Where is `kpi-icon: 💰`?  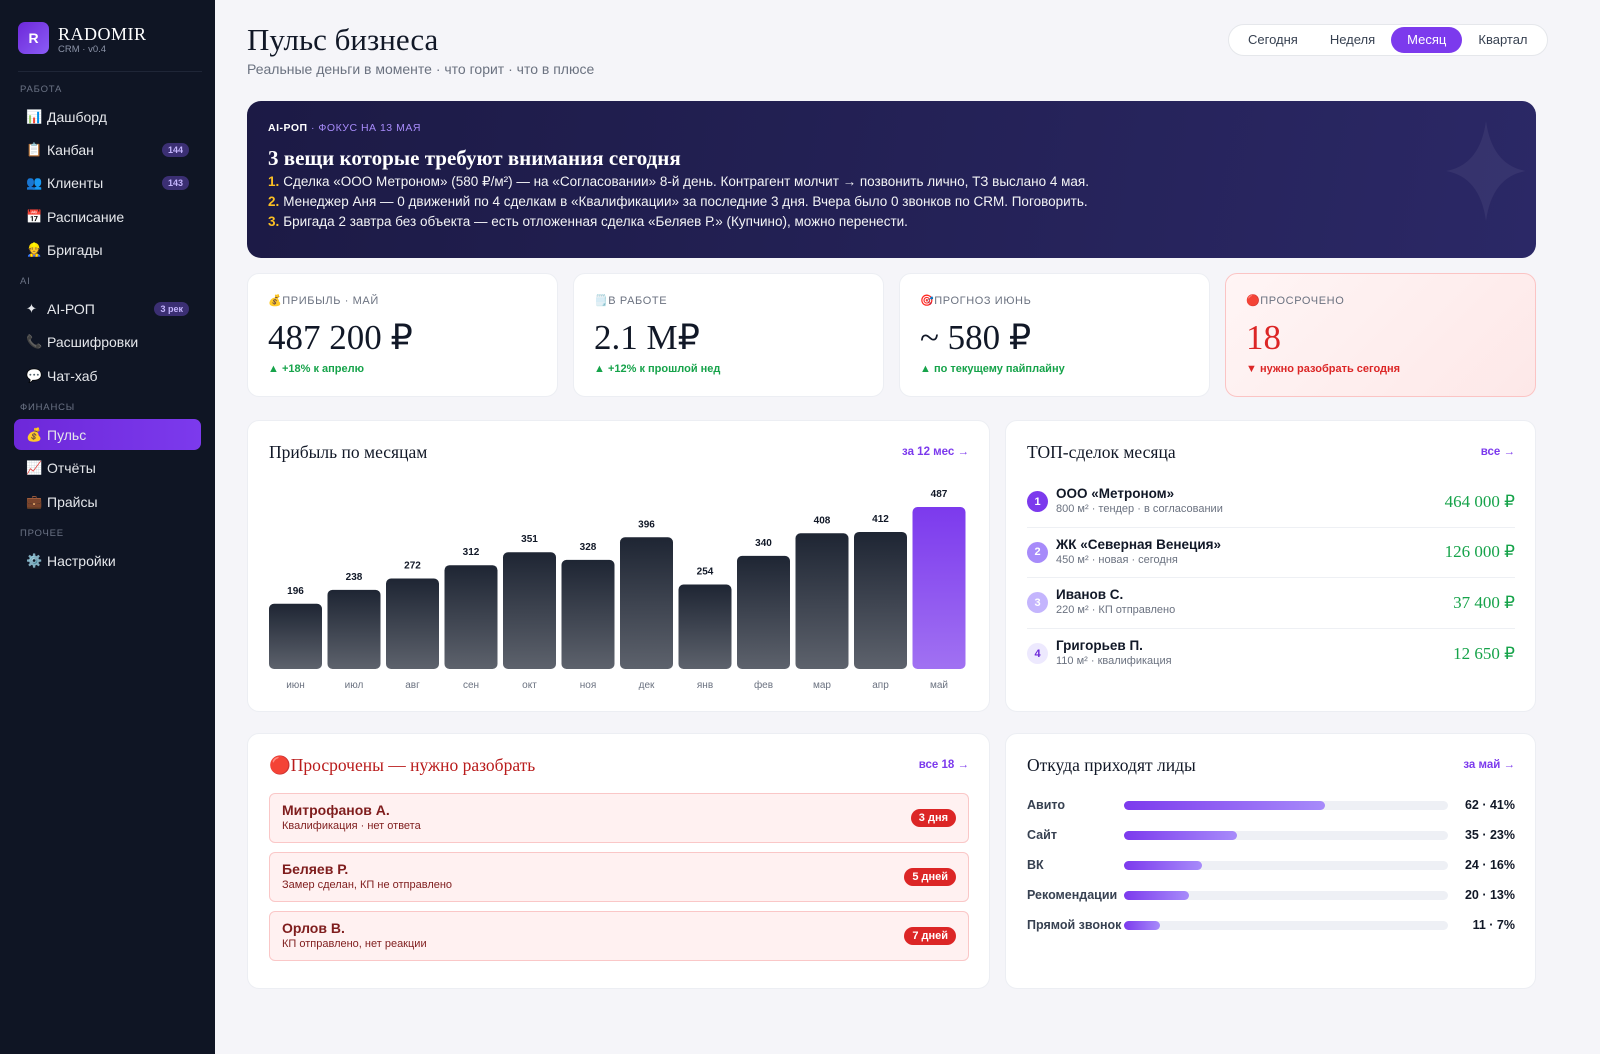 kpi-icon: 💰 is located at coordinates (275, 301).